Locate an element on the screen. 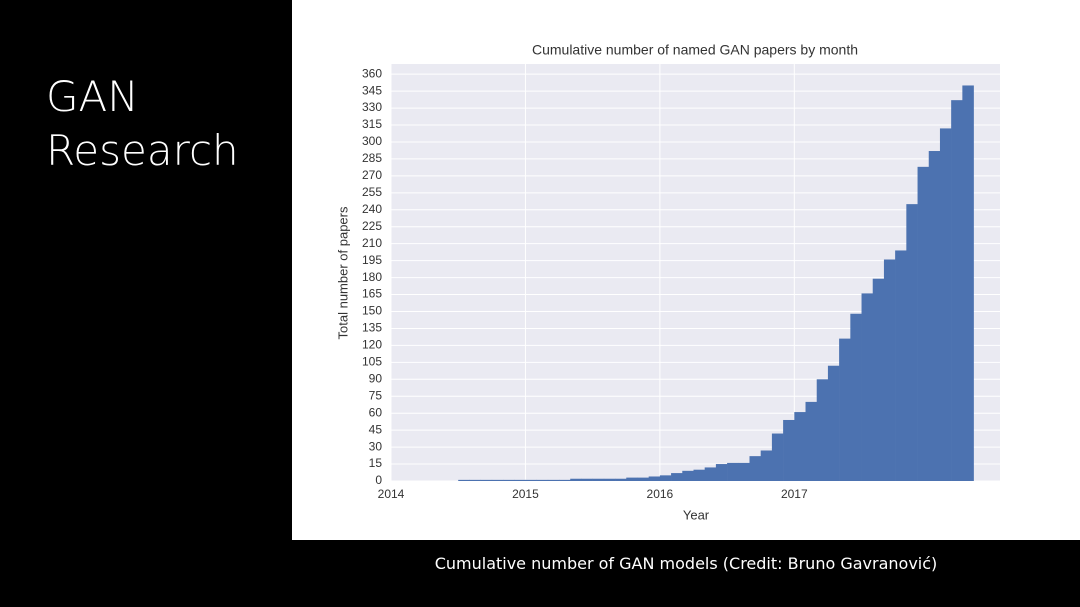 Image resolution: width=1080 pixels, height=607 pixels. x-tick-label: 2014 is located at coordinates (391, 494).